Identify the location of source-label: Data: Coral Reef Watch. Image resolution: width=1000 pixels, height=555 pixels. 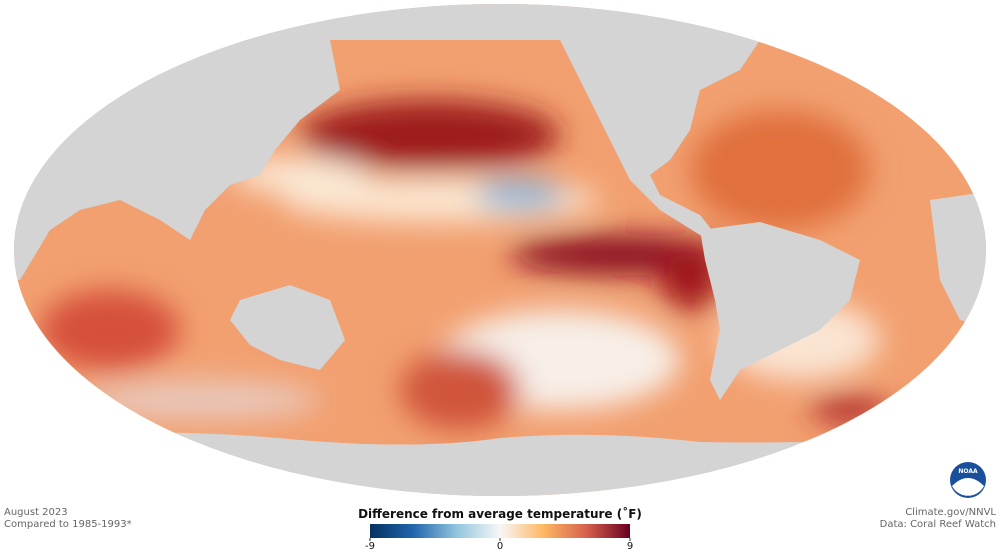
(938, 524).